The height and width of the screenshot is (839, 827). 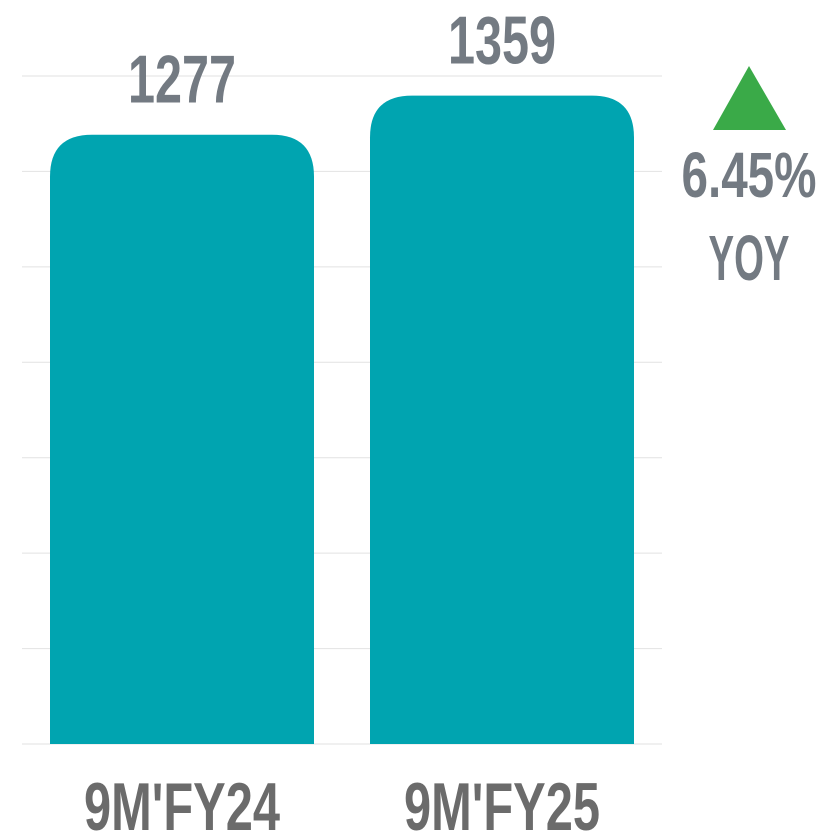 I want to click on x-tick-label: 9M'FY24, so click(x=182, y=804).